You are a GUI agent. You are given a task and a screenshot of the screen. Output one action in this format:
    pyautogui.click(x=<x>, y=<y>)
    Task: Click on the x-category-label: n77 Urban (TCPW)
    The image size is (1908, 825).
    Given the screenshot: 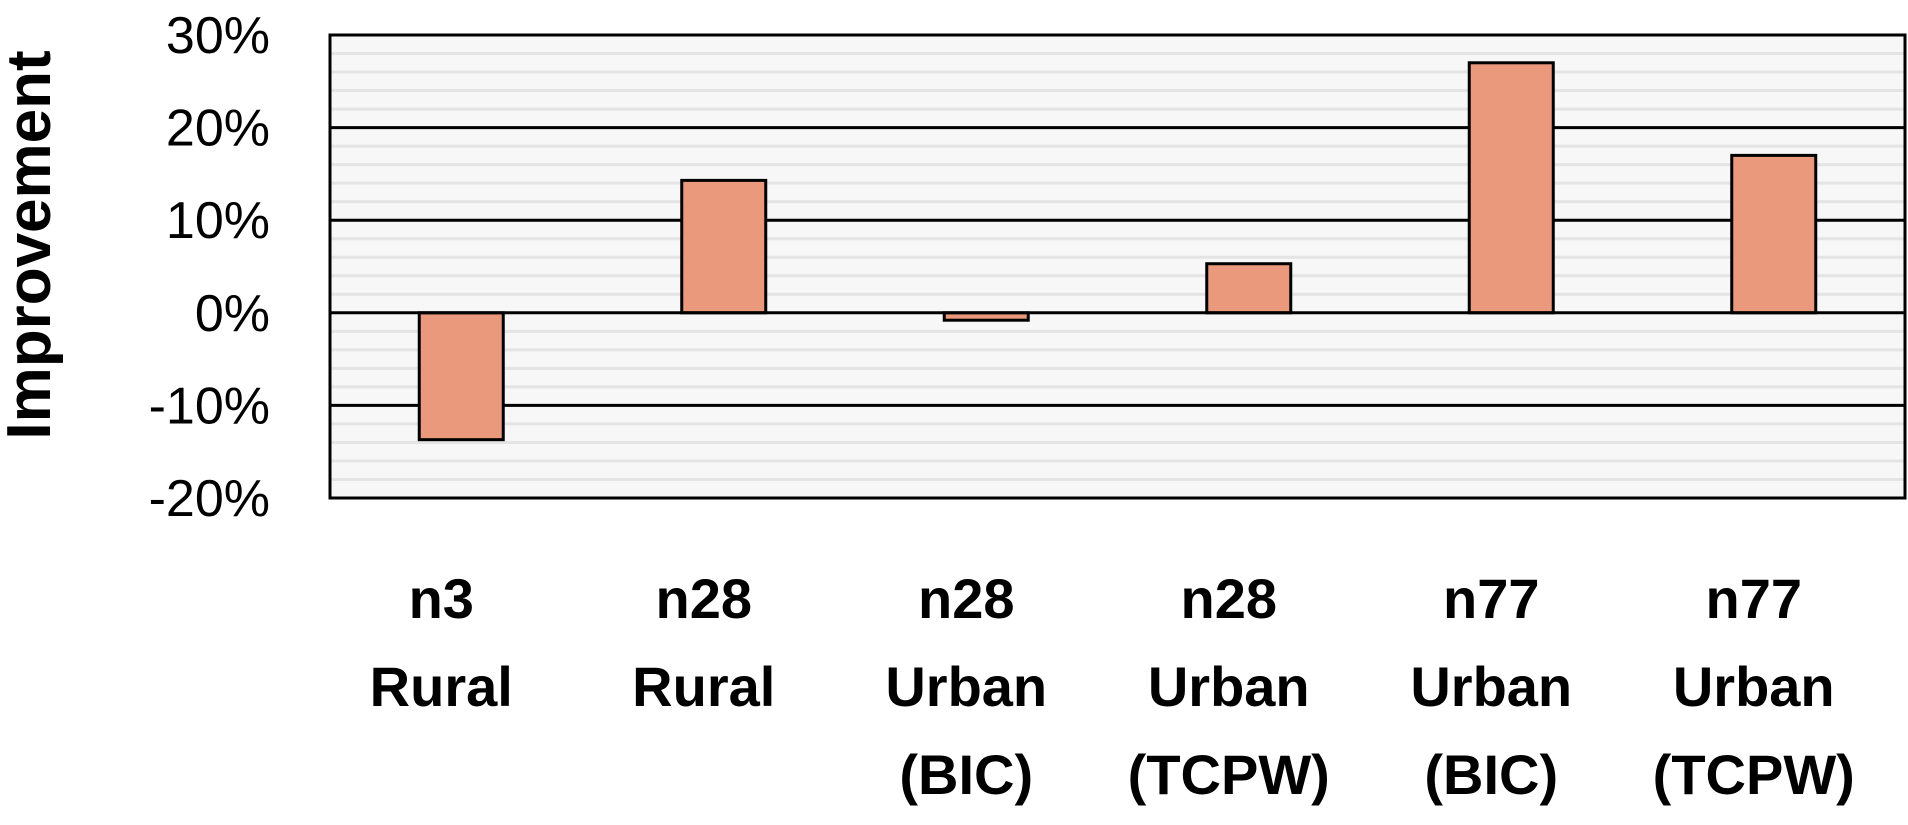 What is the action you would take?
    pyautogui.click(x=1754, y=686)
    